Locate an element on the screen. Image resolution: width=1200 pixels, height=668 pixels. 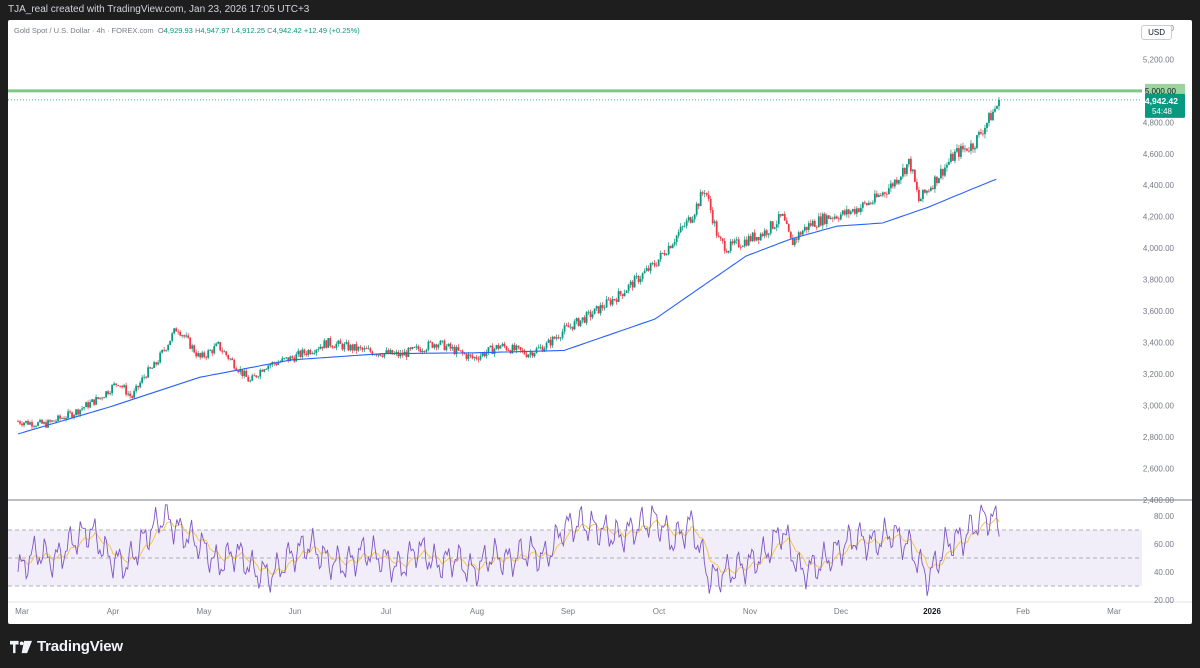
time-tick-label: Feb is located at coordinates (1023, 611).